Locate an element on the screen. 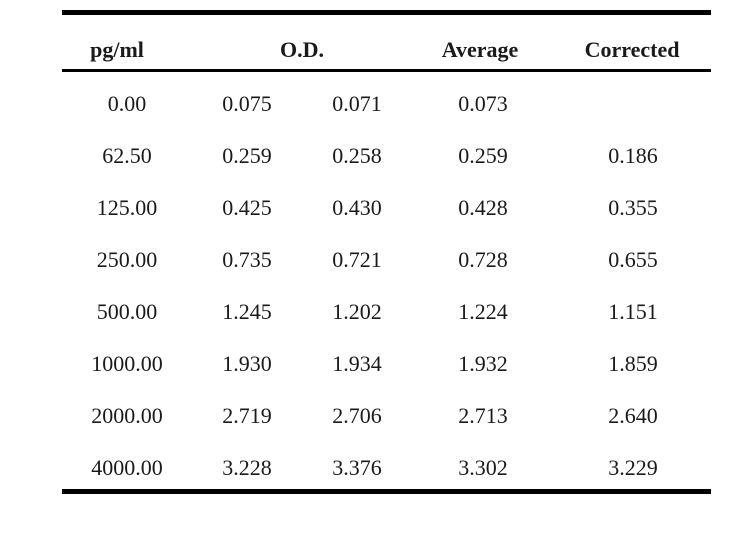  cell-od-1: 1.245 is located at coordinates (247, 311).